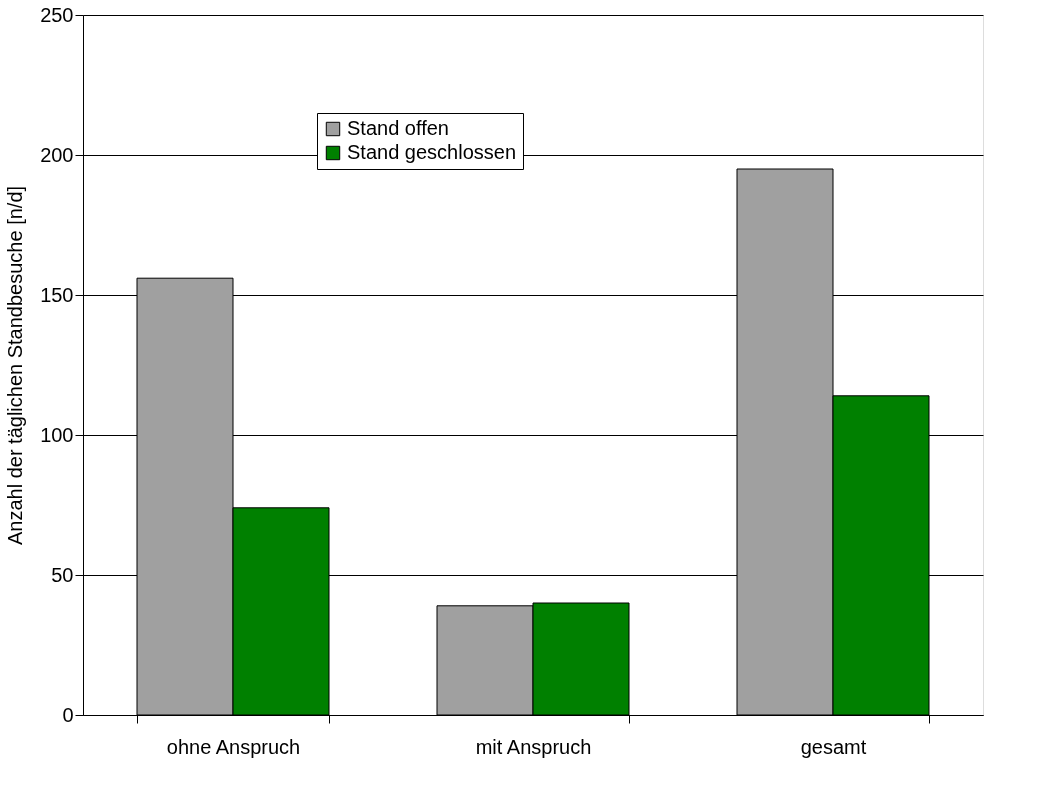  I want to click on x-tick-label: ohne Anspruch, so click(233, 746).